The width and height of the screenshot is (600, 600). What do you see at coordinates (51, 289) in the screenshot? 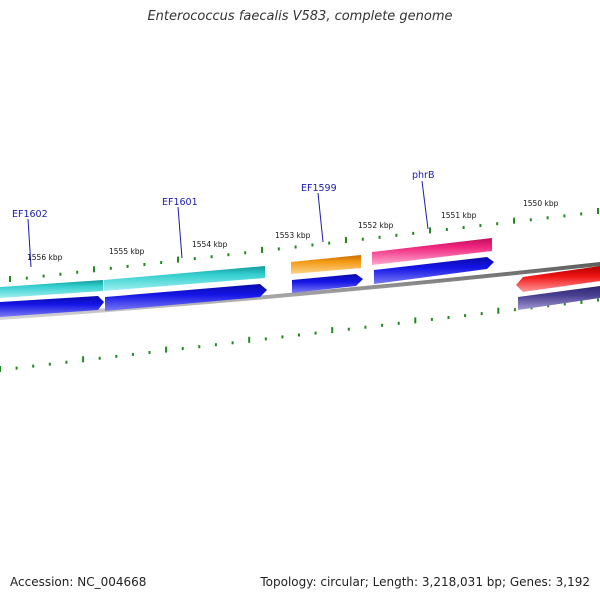
I see `cyan-feature-ef1602` at bounding box center [51, 289].